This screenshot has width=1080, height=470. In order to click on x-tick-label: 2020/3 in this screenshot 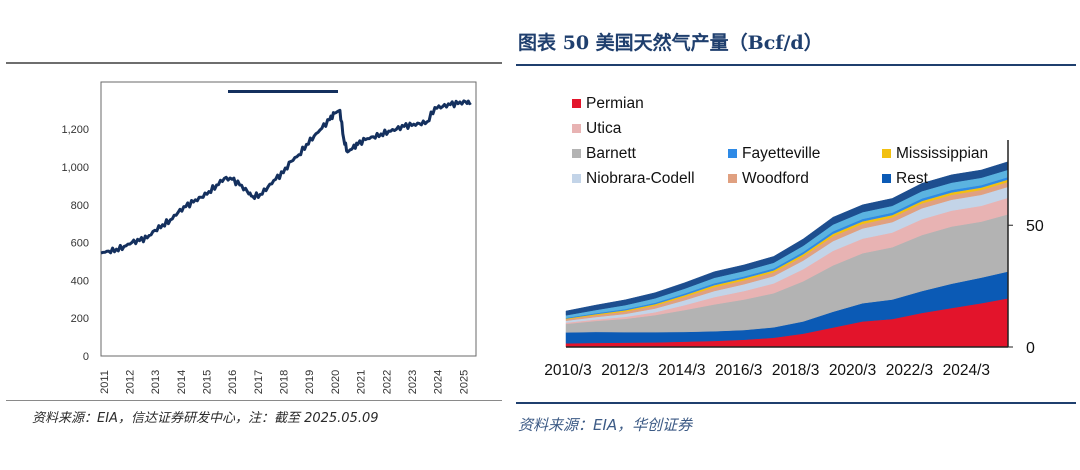, I will do `click(852, 370)`.